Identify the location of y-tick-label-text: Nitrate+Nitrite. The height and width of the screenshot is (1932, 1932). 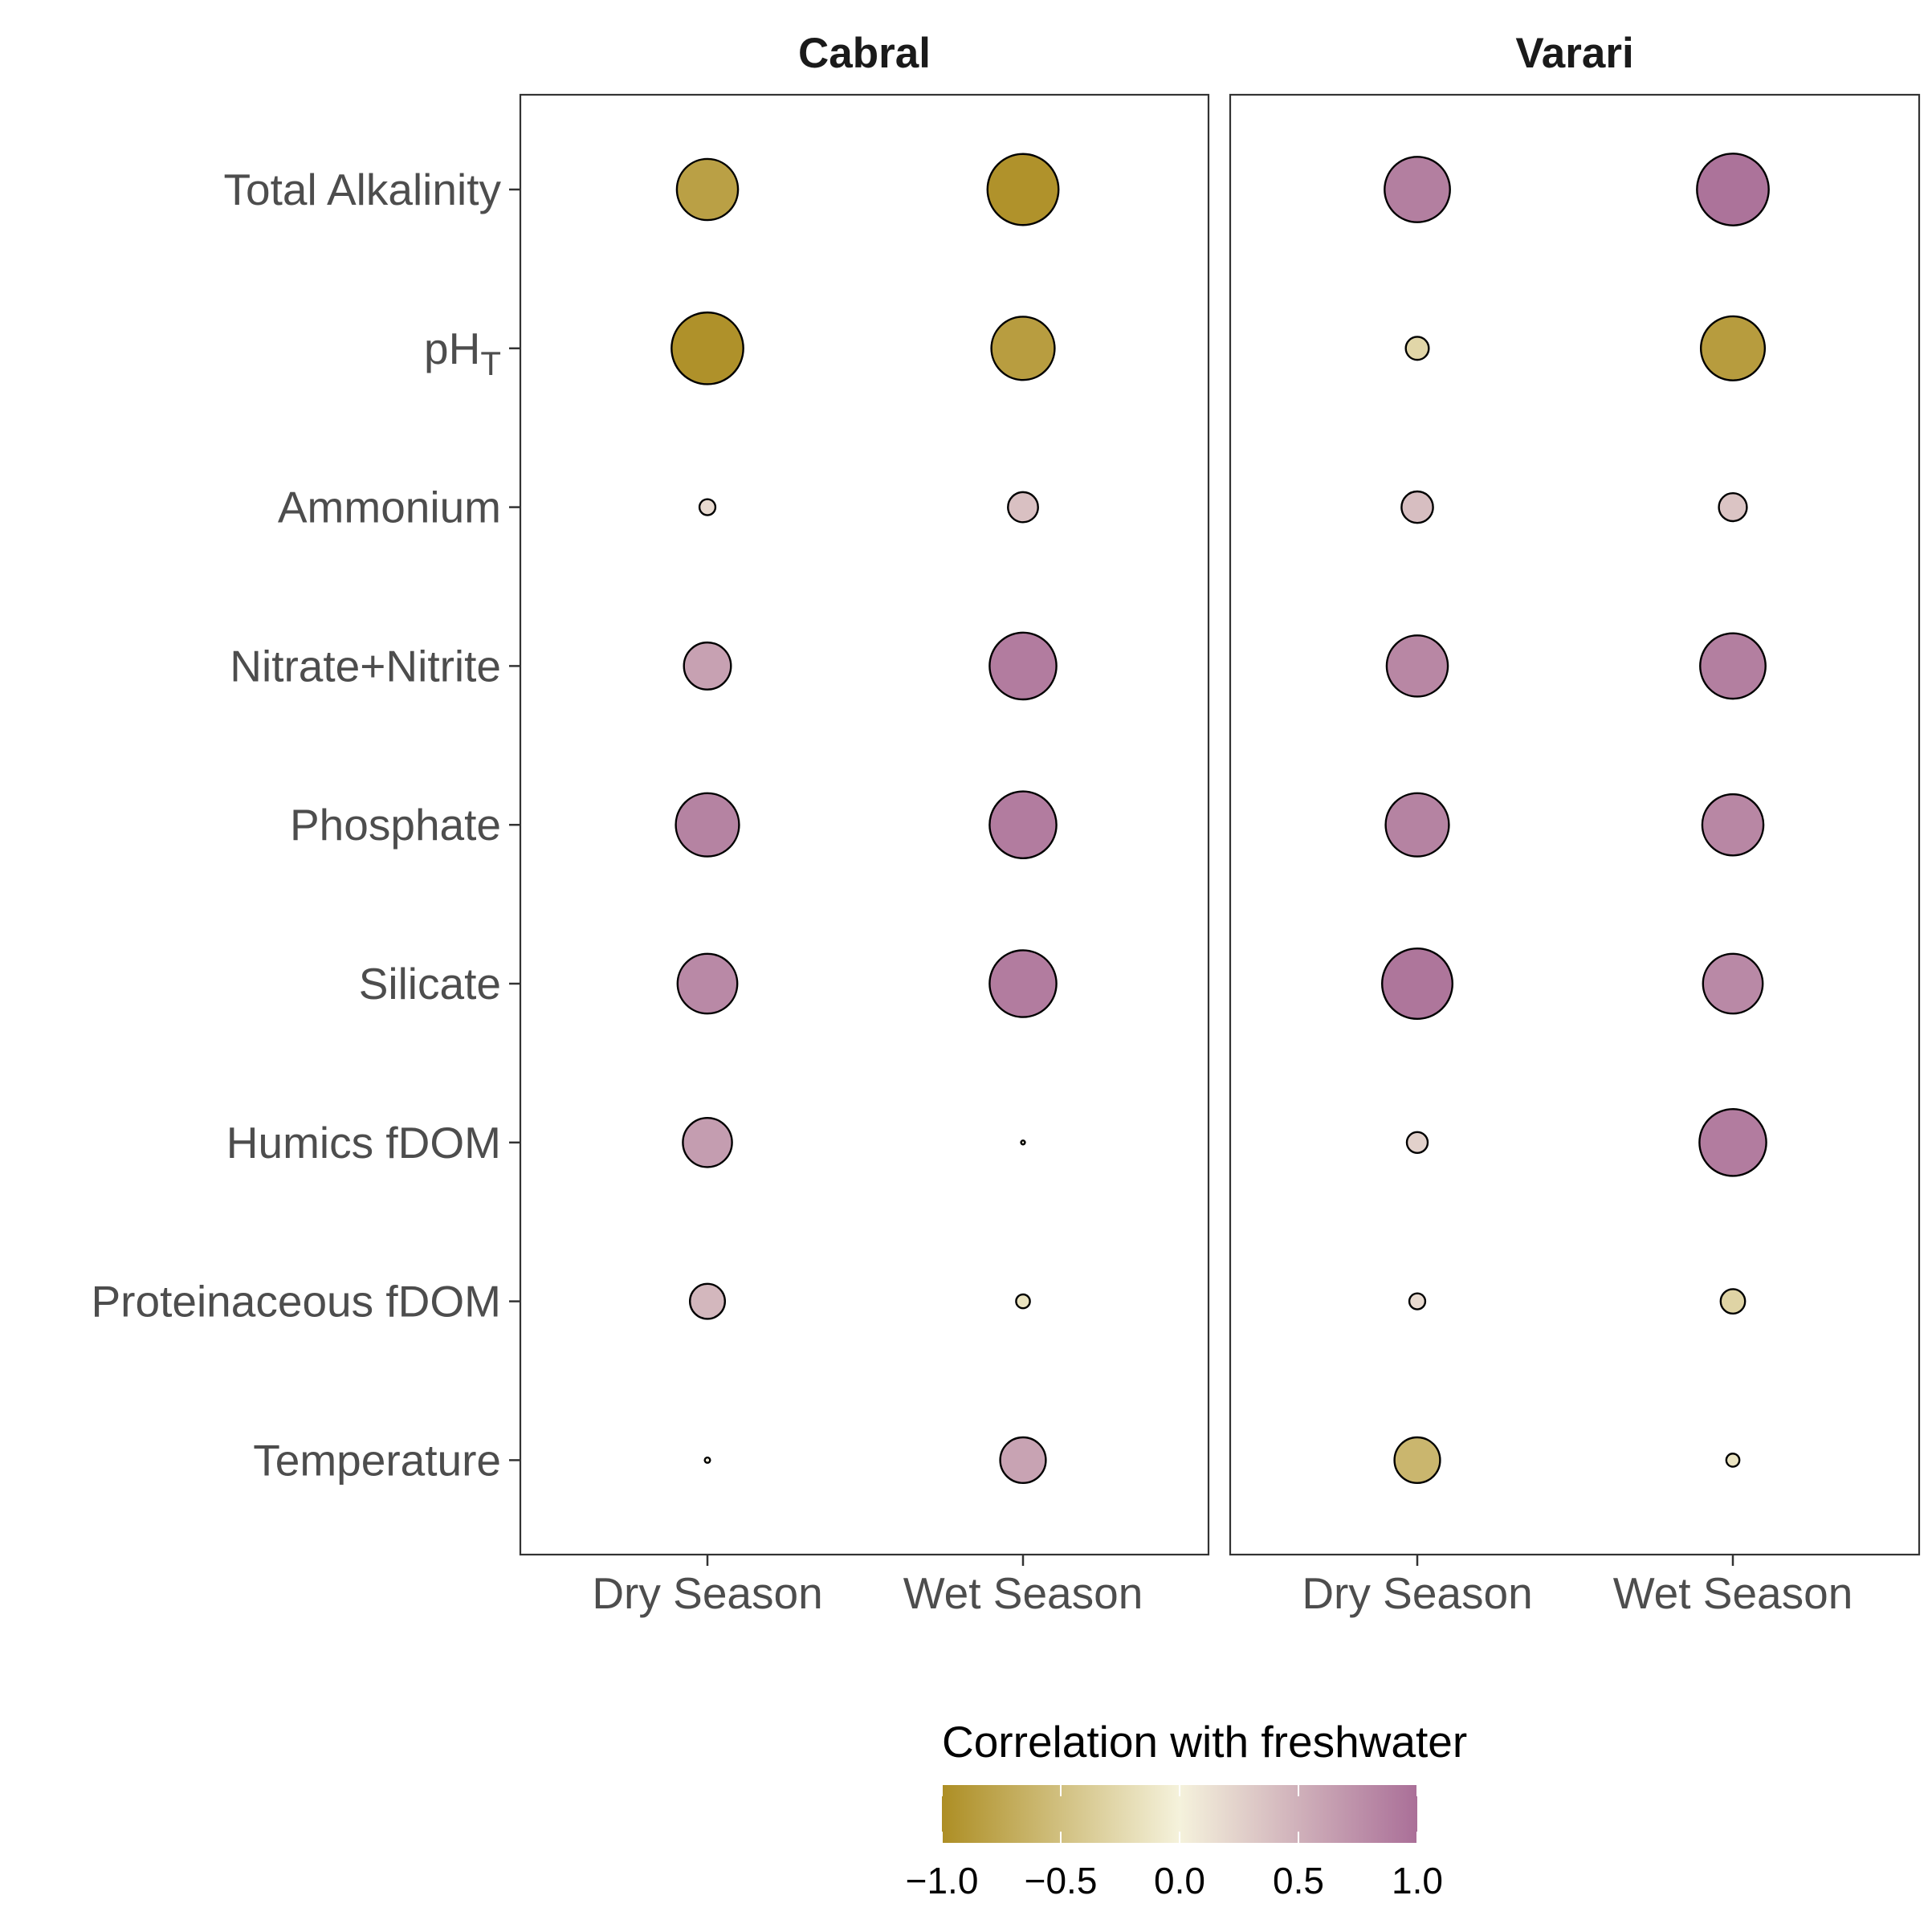
(365, 666).